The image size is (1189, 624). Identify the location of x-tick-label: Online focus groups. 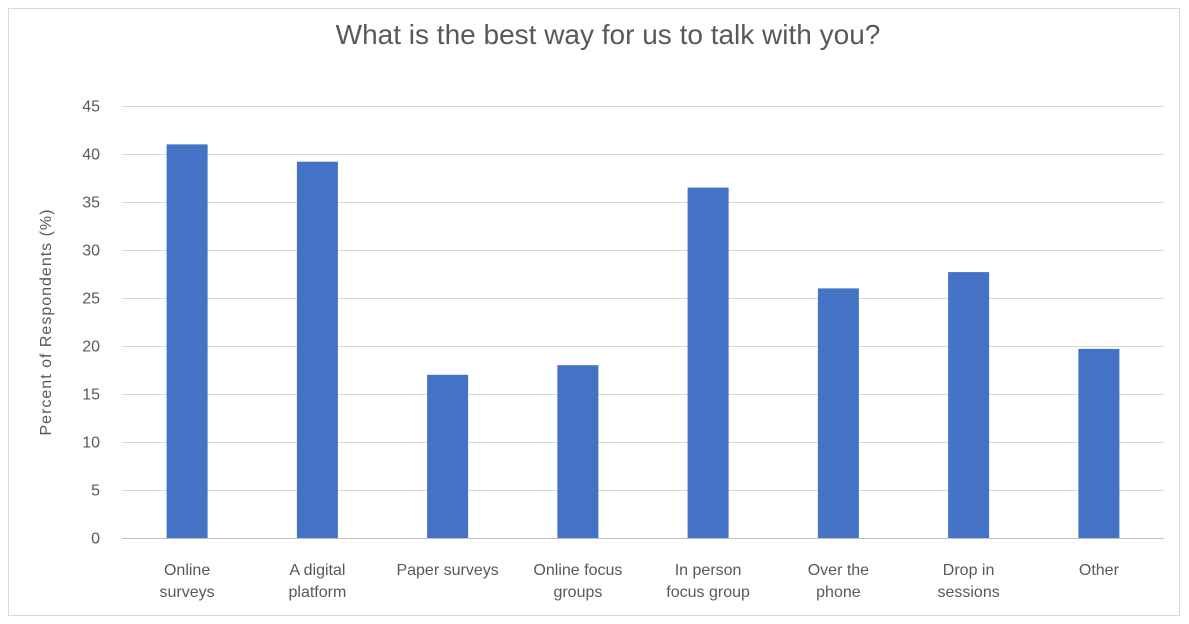
(577, 581).